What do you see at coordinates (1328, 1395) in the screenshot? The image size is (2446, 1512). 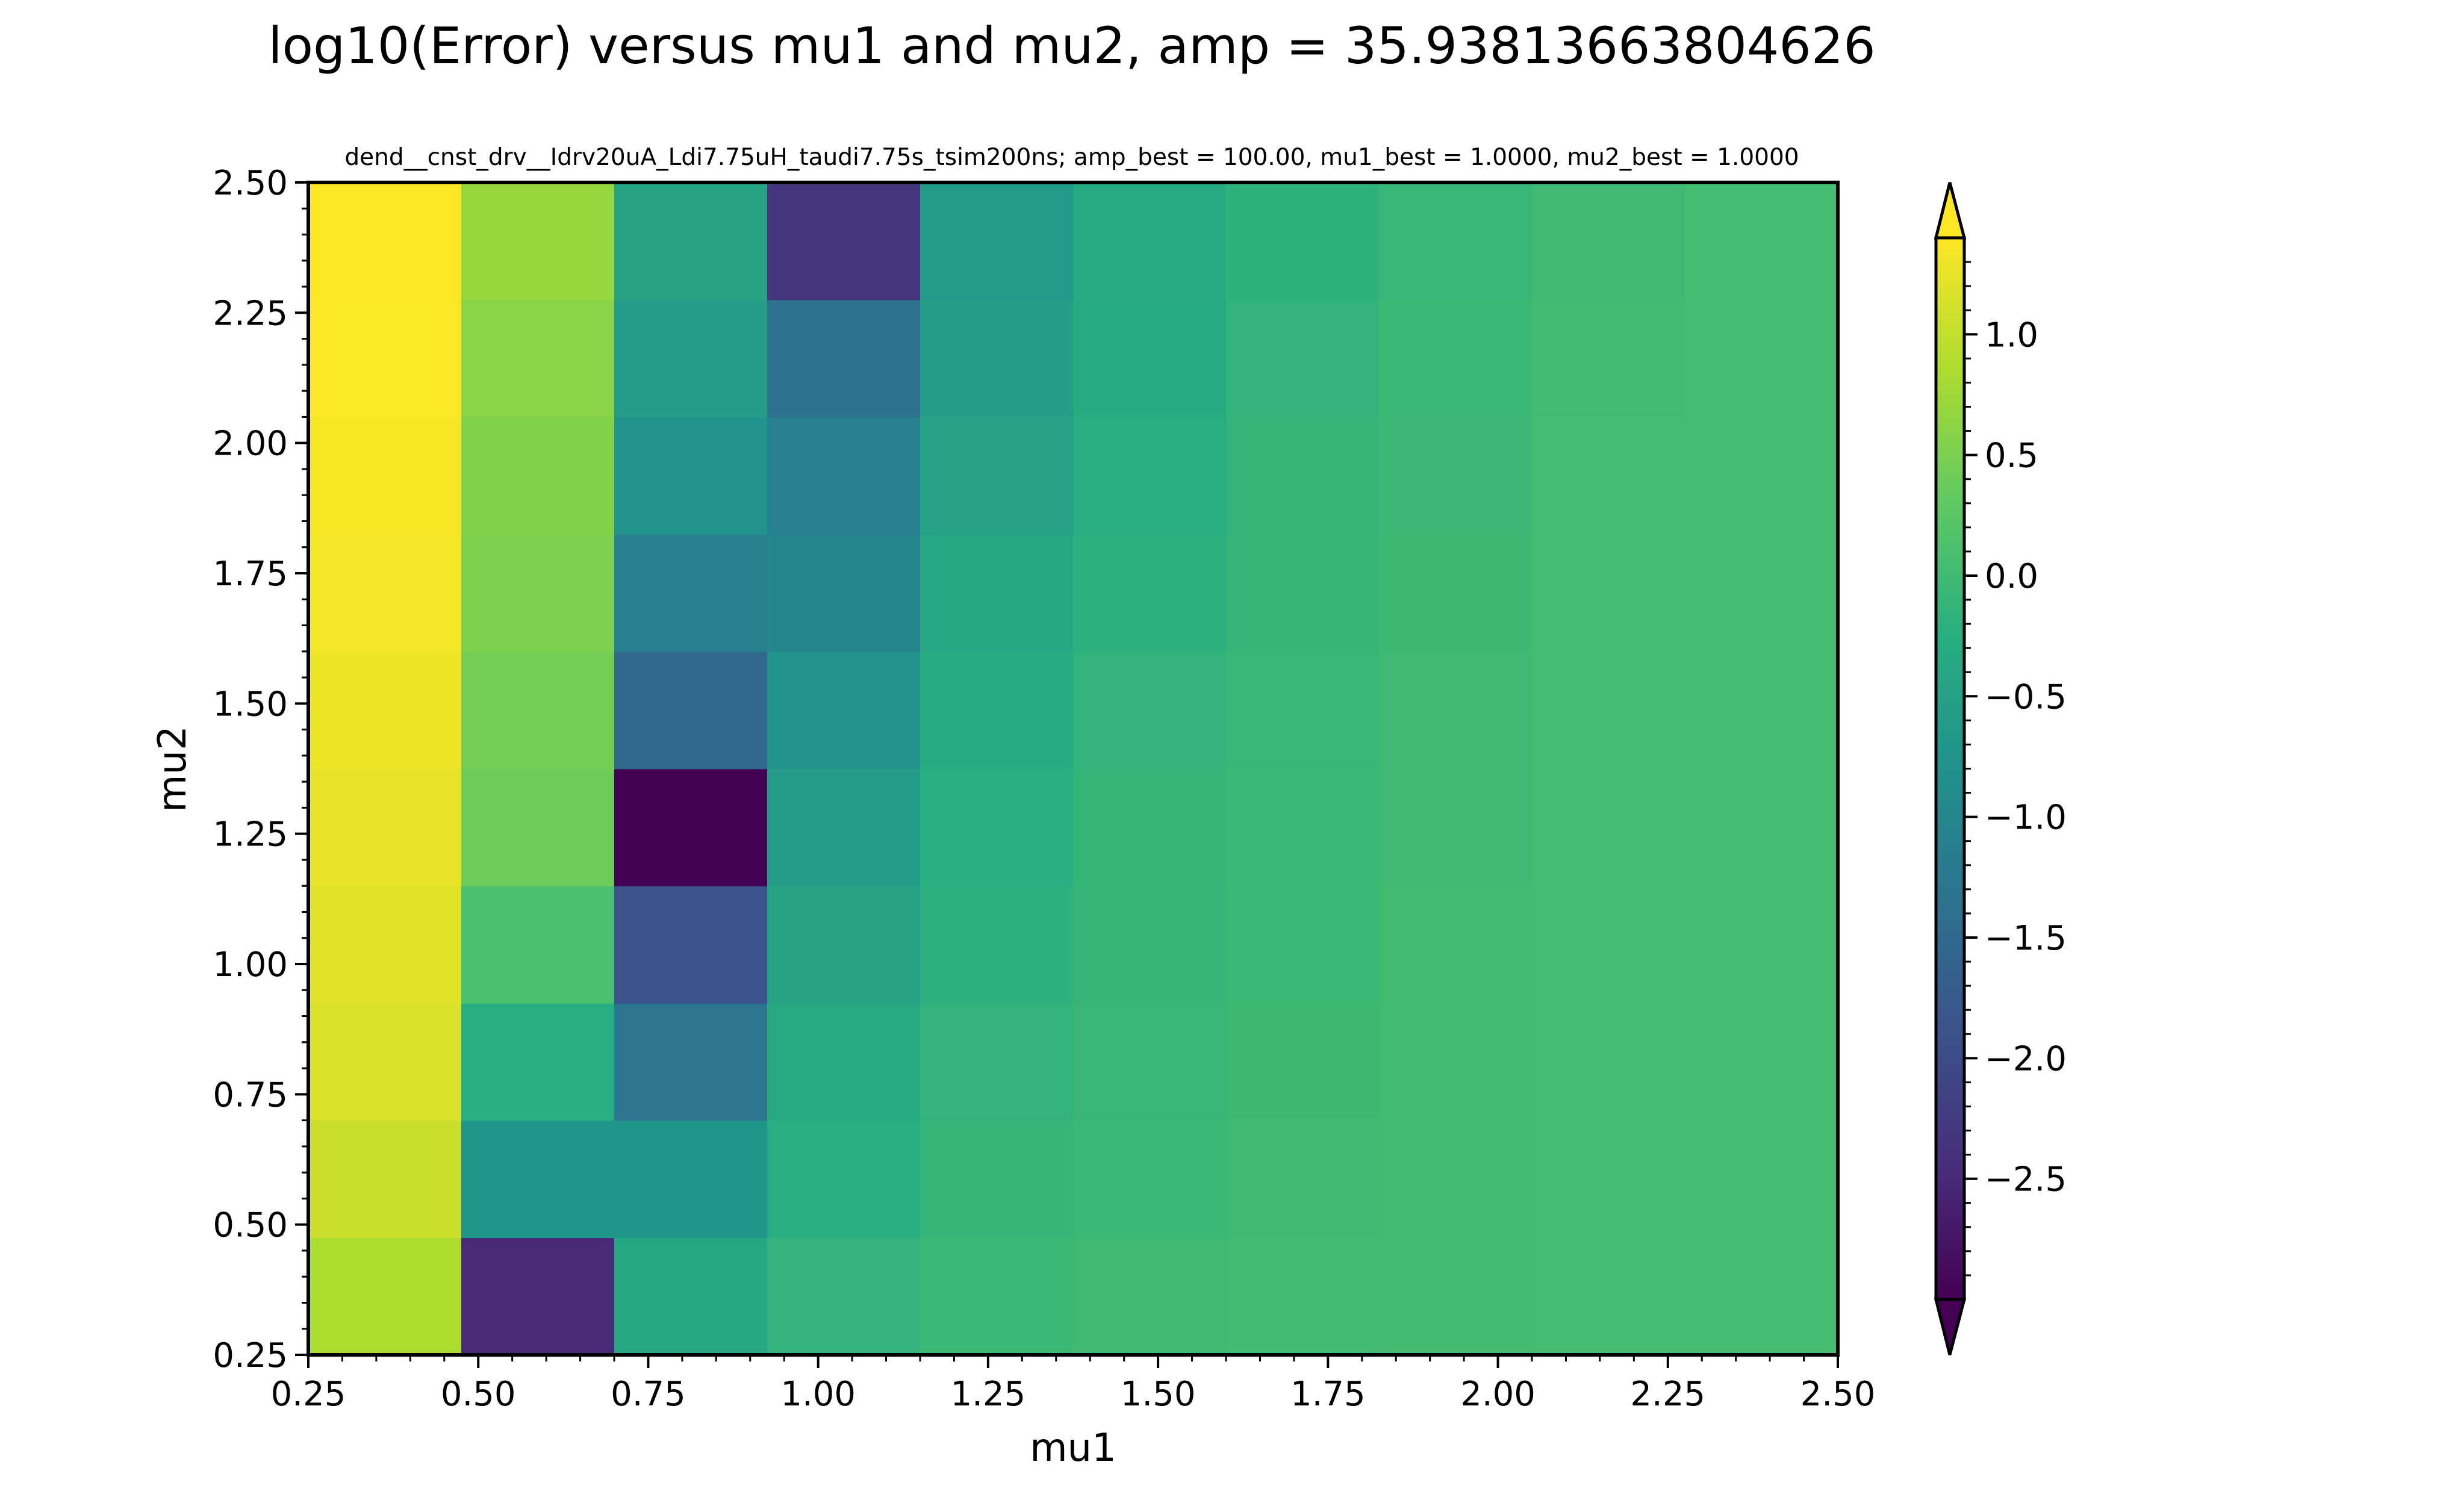 I see `x-tick-label: 1.75` at bounding box center [1328, 1395].